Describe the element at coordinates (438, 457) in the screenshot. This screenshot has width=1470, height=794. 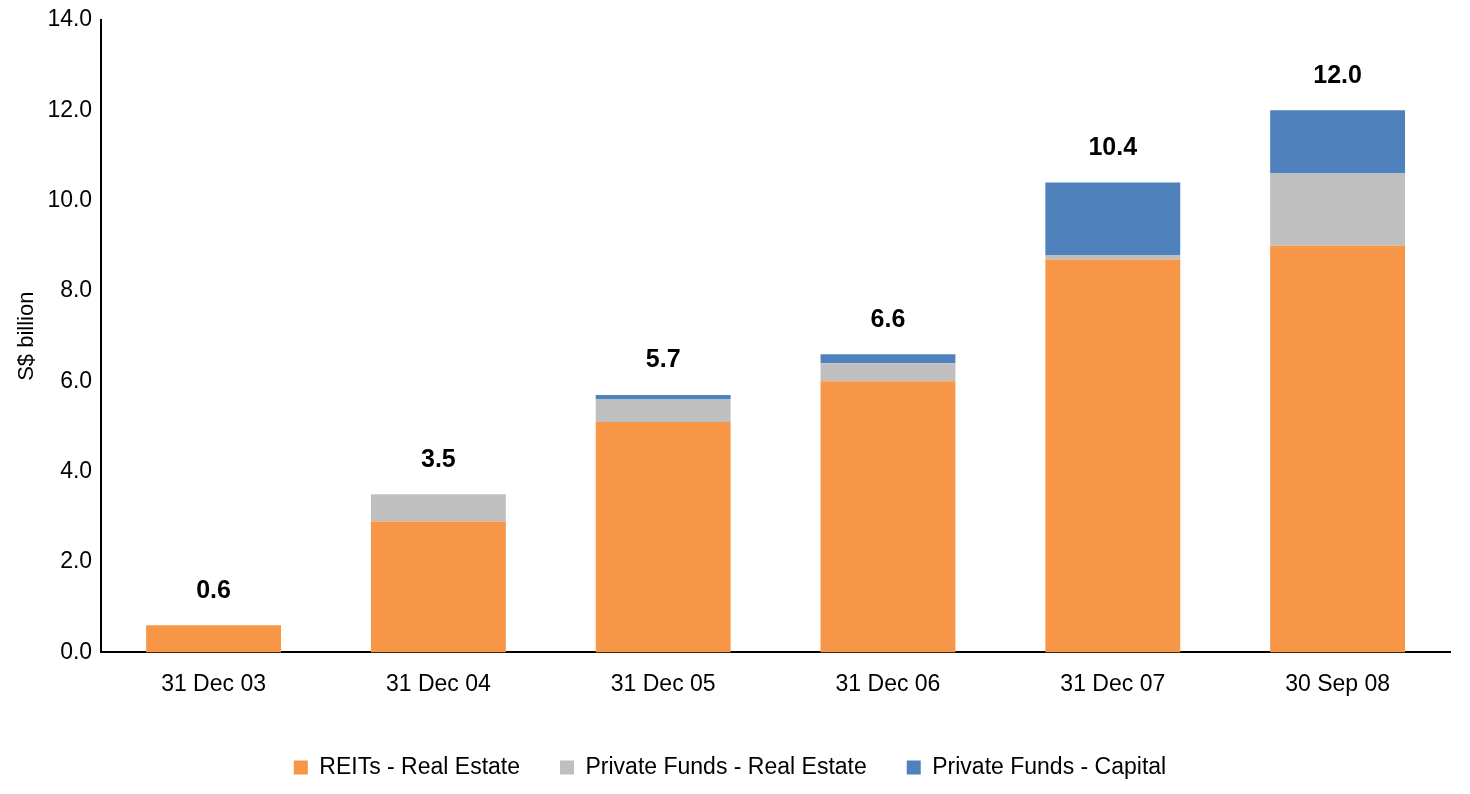
I see `total-label: 3.5` at that location.